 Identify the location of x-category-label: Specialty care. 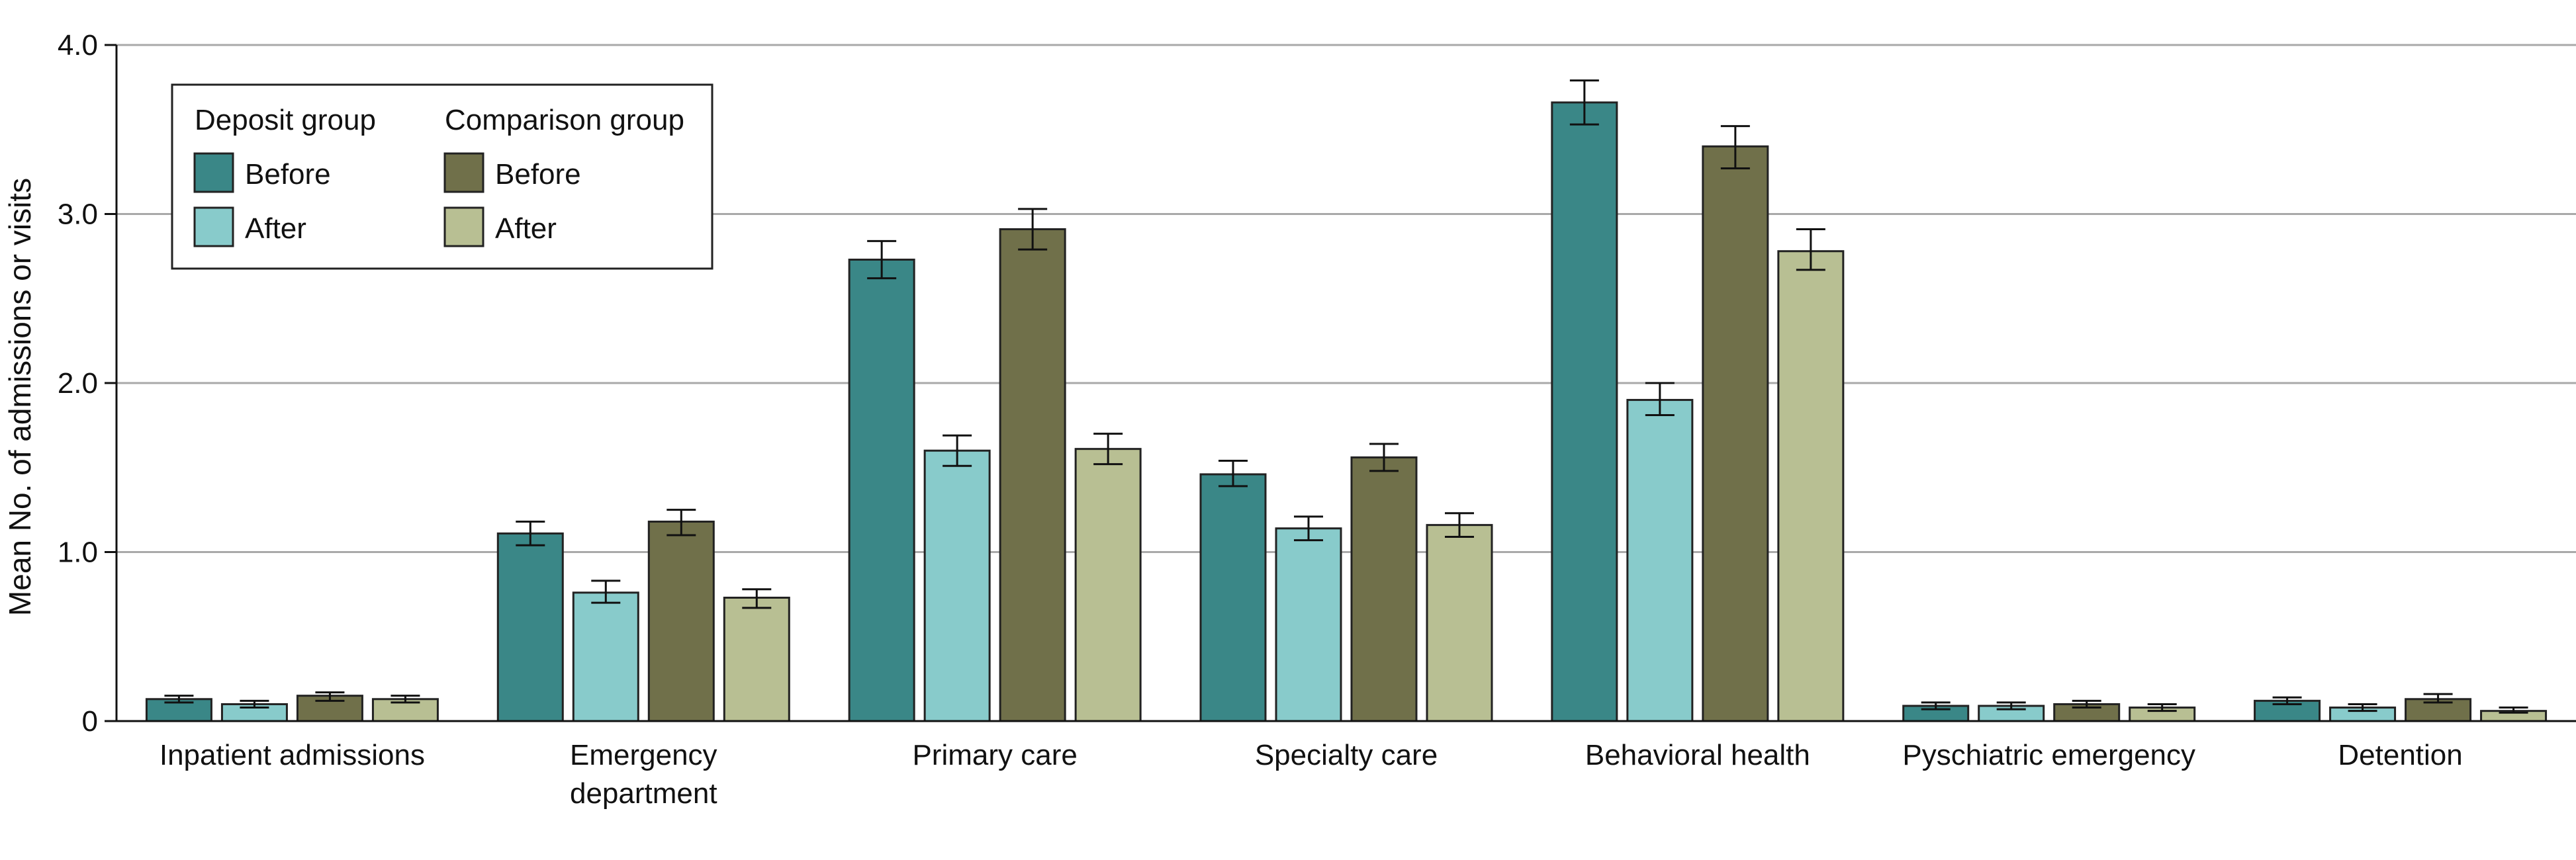
(1346, 755).